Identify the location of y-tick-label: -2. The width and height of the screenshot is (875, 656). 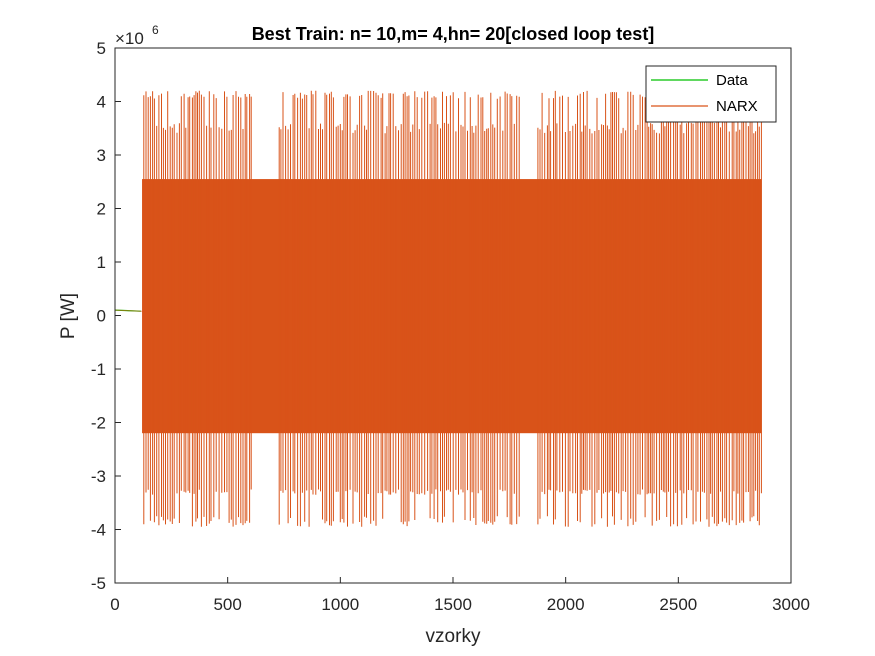
(98, 423).